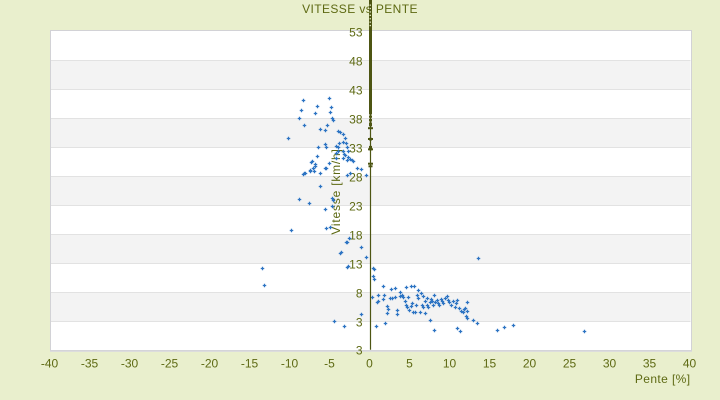  I want to click on svg-text: 40, so click(690, 364).